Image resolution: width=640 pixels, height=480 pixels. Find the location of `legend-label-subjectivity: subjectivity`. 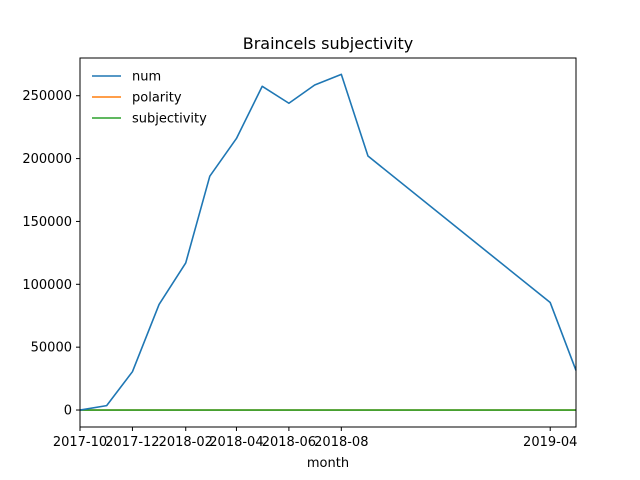

legend-label-subjectivity: subjectivity is located at coordinates (169, 119).